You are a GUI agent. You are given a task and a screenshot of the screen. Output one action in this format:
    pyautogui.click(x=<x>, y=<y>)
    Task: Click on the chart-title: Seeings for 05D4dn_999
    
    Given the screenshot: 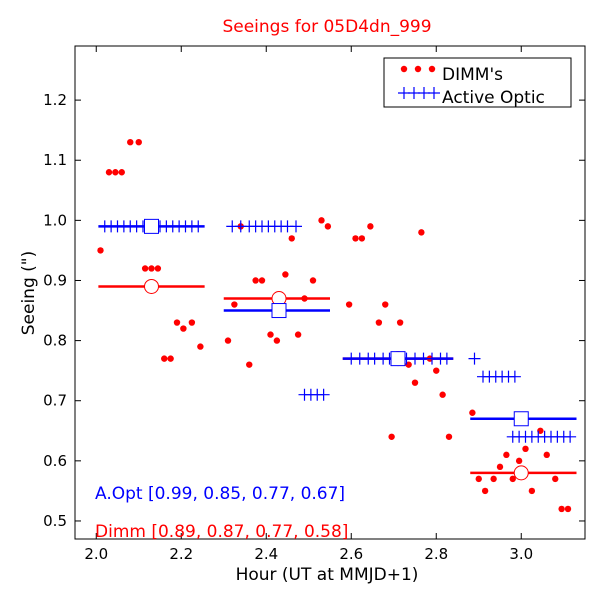 What is the action you would take?
    pyautogui.click(x=326, y=27)
    